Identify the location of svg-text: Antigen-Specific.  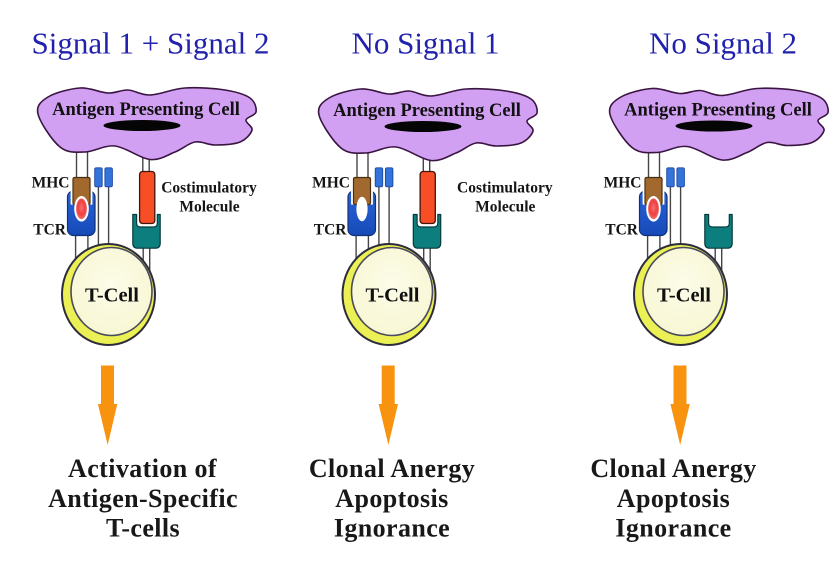
(143, 498).